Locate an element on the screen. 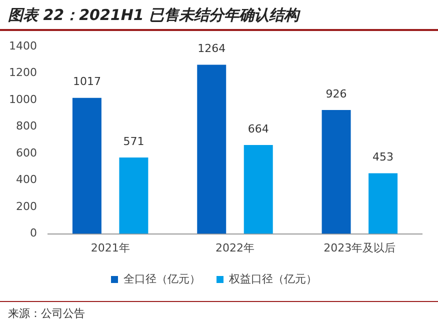 The height and width of the screenshot is (334, 438). data-label: 571 is located at coordinates (133, 141).